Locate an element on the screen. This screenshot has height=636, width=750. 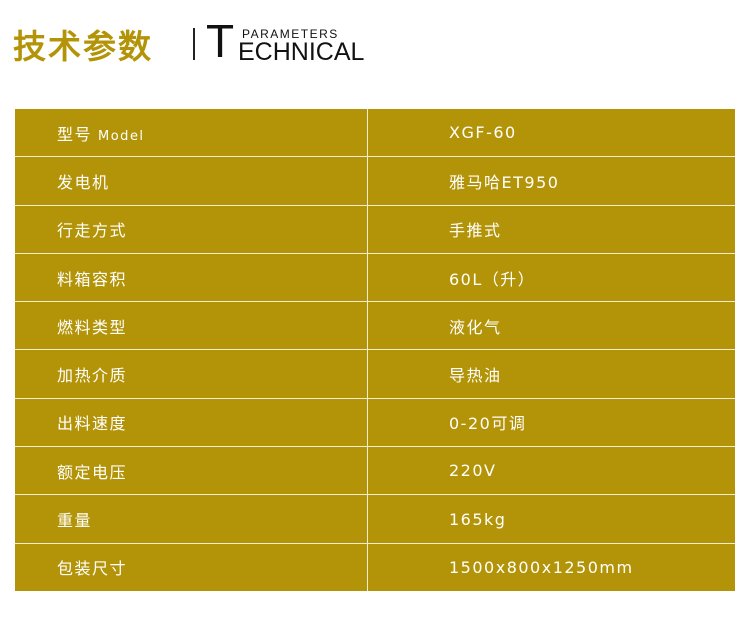
spec-label-text: 燃料类型 is located at coordinates (92, 327).